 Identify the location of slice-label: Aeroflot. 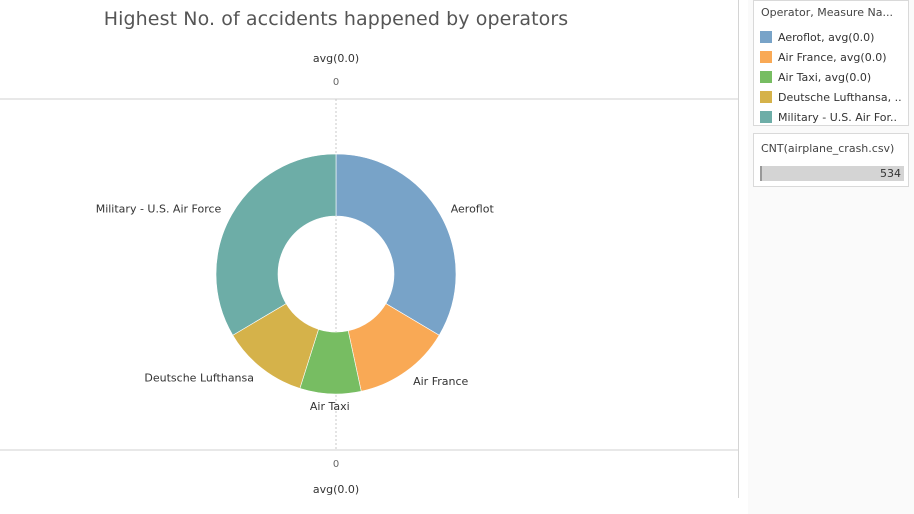
(473, 209).